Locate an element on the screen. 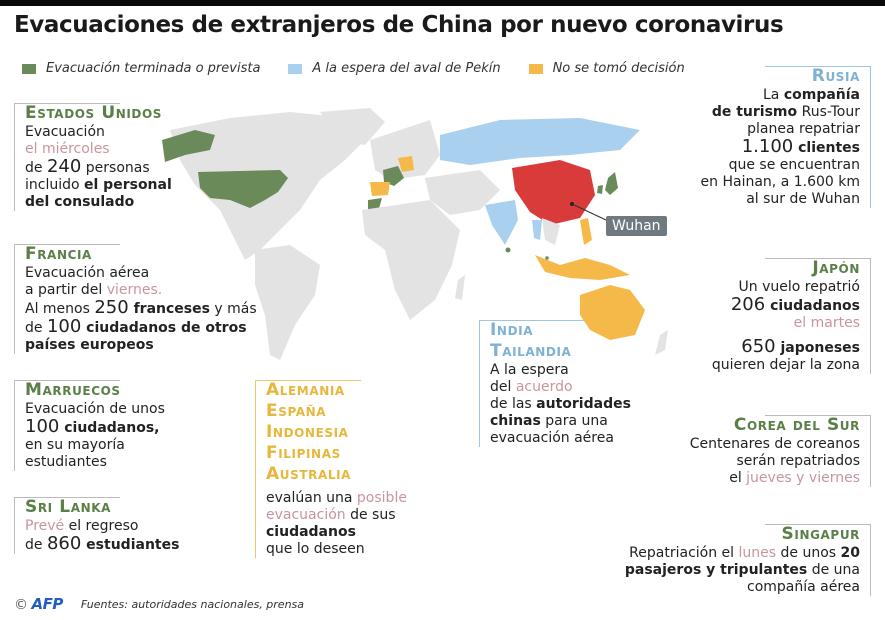  panel-heading: Tailandia is located at coordinates (531, 351).